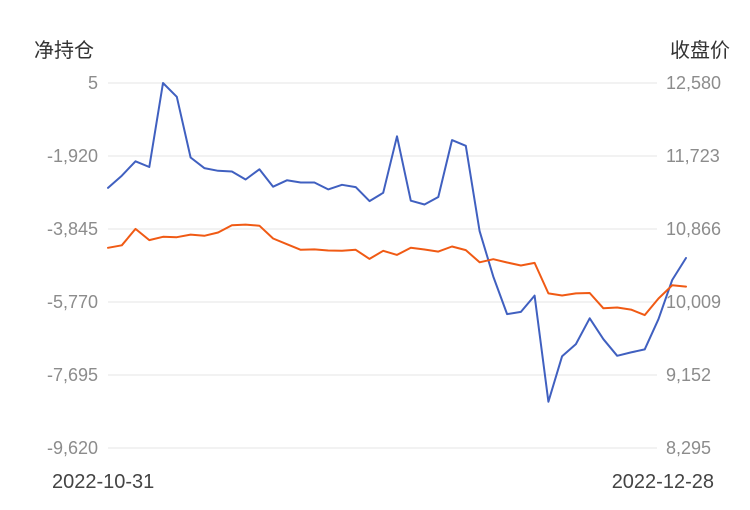 The image size is (750, 510). Describe the element at coordinates (93, 83) in the screenshot. I see `left-tick-label: 5` at that location.